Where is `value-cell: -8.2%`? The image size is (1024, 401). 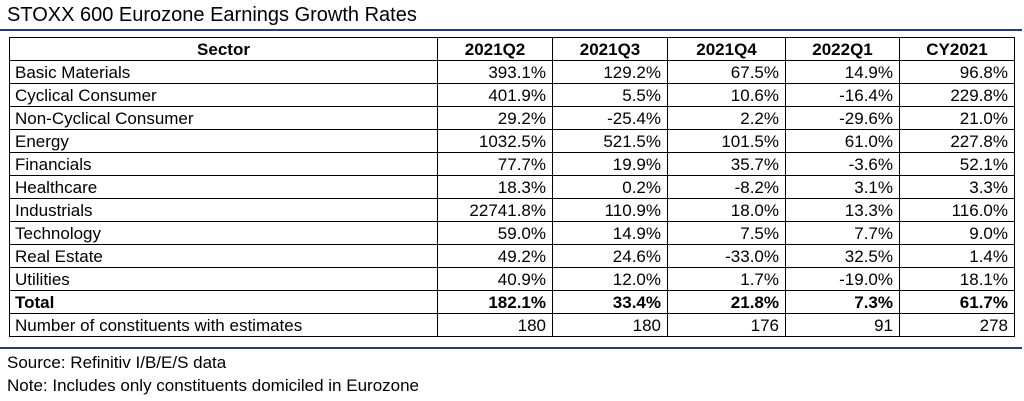
value-cell: -8.2% is located at coordinates (726, 187).